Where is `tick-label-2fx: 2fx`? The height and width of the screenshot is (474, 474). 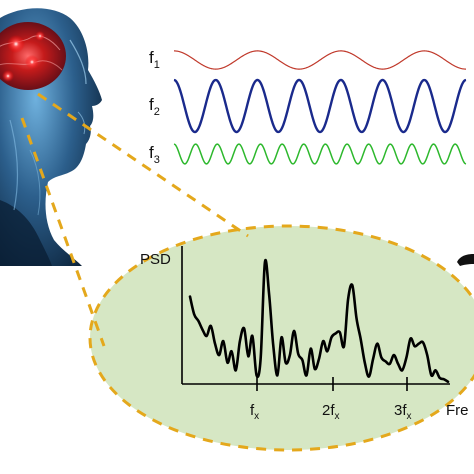 tick-label-2fx: 2fx is located at coordinates (331, 412).